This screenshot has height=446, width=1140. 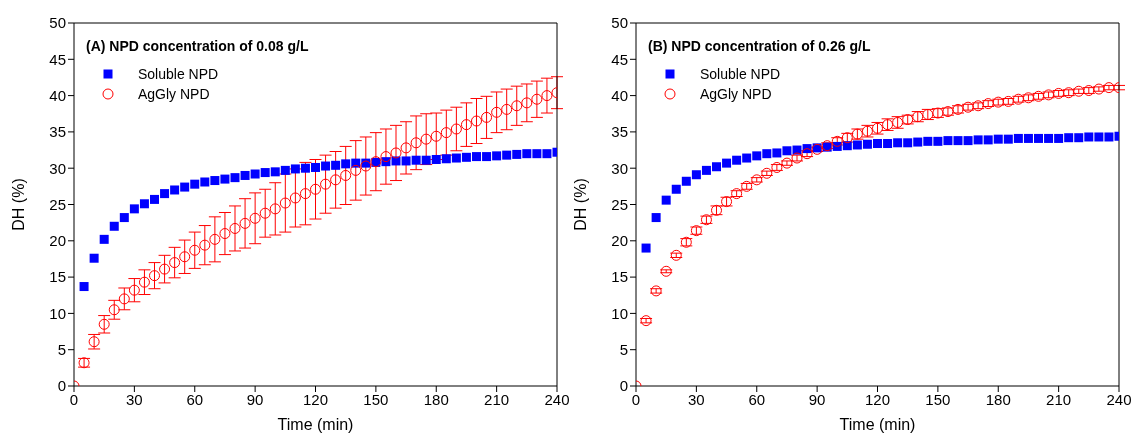 I want to click on y-tick-label: 40, so click(x=619, y=95).